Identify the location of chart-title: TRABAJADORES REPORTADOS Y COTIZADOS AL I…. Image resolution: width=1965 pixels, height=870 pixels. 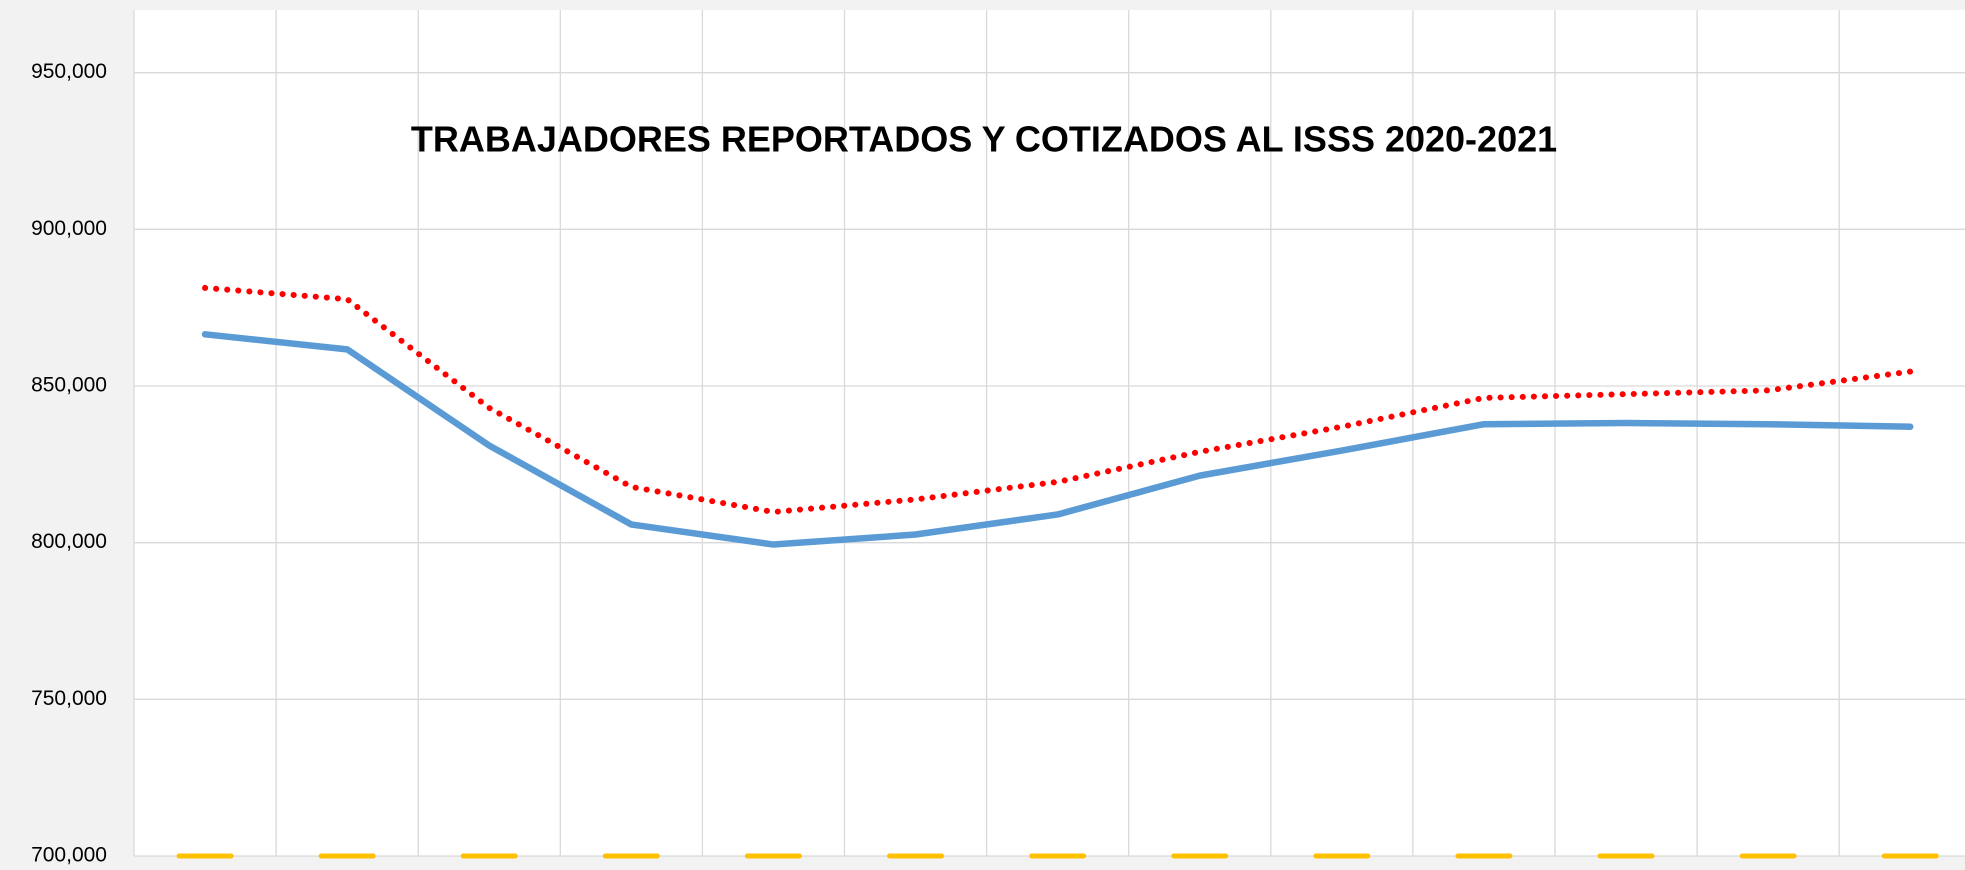
(984, 139).